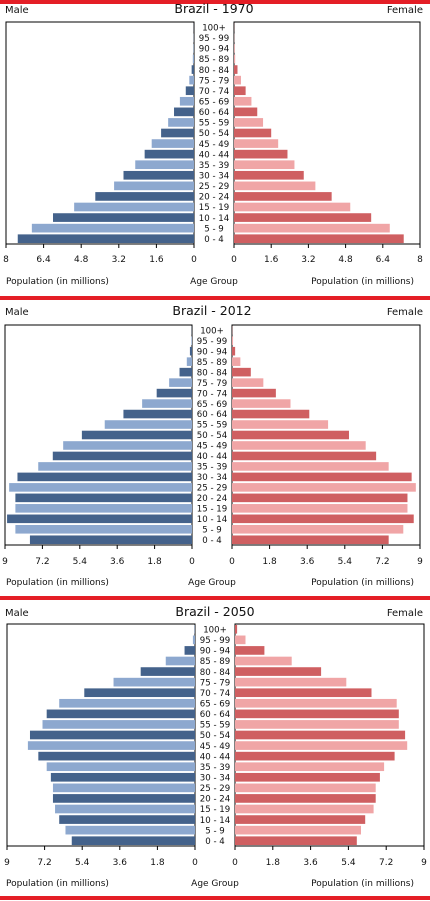  I want to click on male-axis-tick-label: 0, so click(195, 863).